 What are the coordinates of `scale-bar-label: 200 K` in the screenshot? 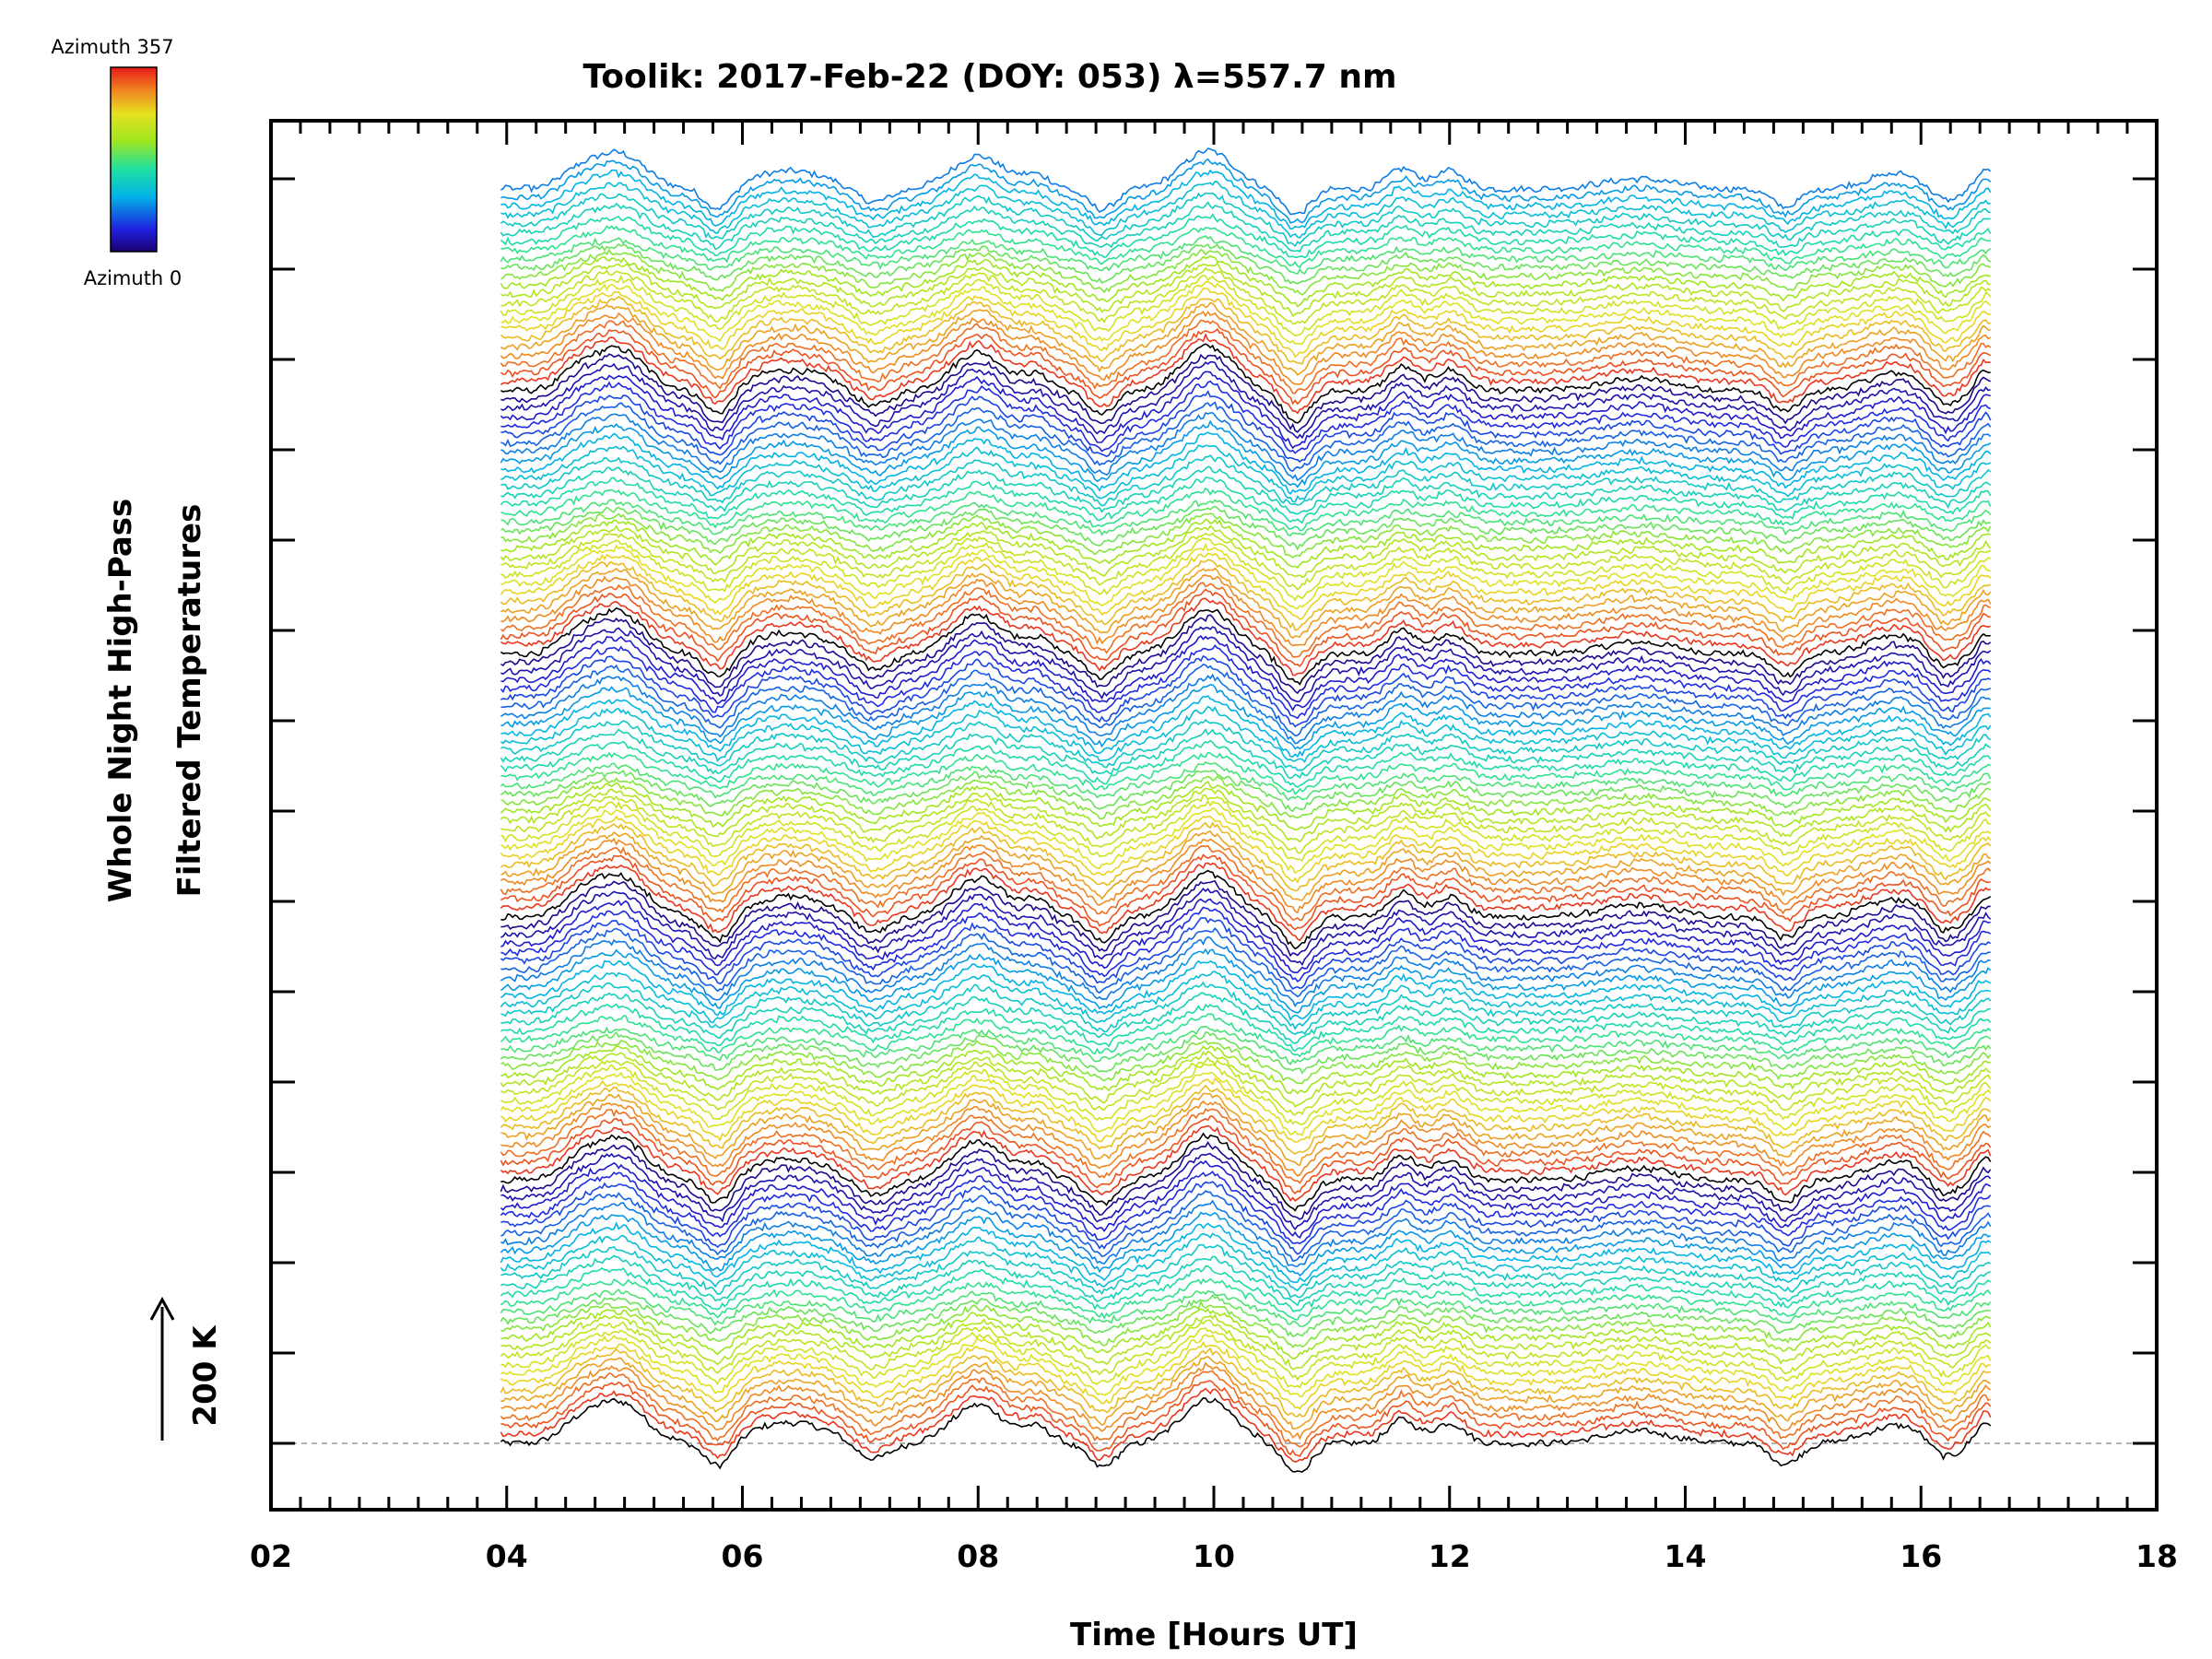 It's located at (205, 1375).